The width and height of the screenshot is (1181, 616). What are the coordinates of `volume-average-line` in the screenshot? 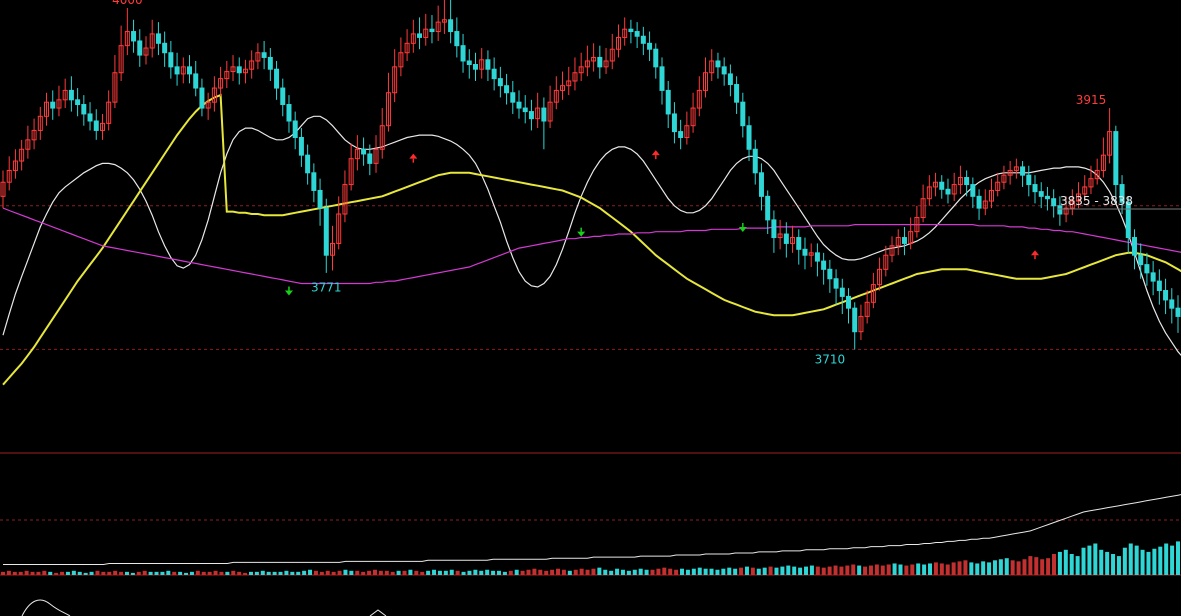 It's located at (592, 529).